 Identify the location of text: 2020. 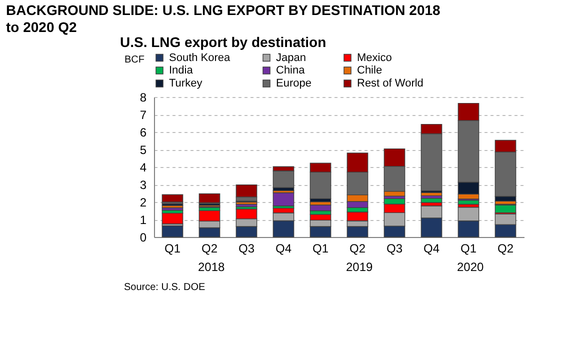
(470, 267).